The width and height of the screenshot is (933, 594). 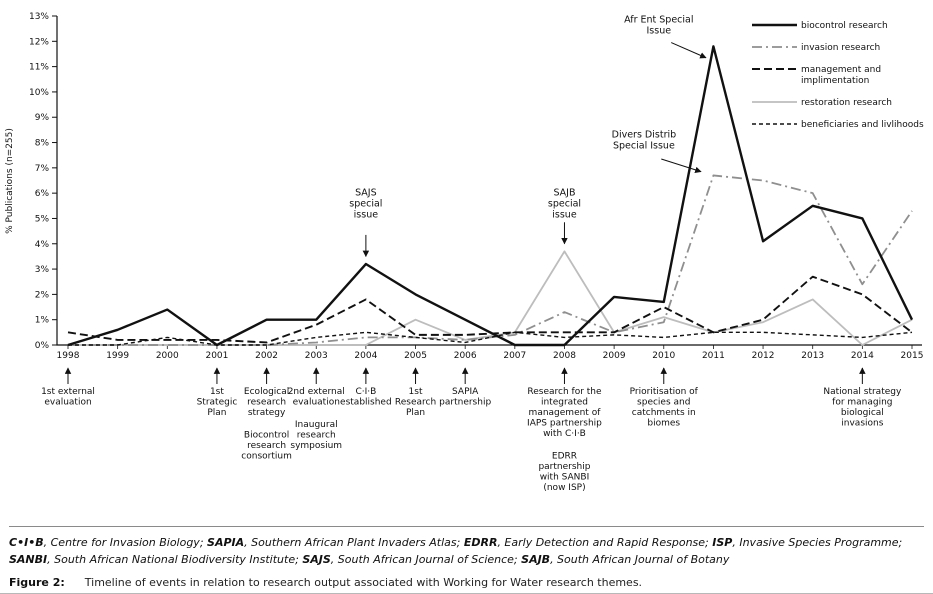 What do you see at coordinates (664, 413) in the screenshot?
I see `event-label: catchments in` at bounding box center [664, 413].